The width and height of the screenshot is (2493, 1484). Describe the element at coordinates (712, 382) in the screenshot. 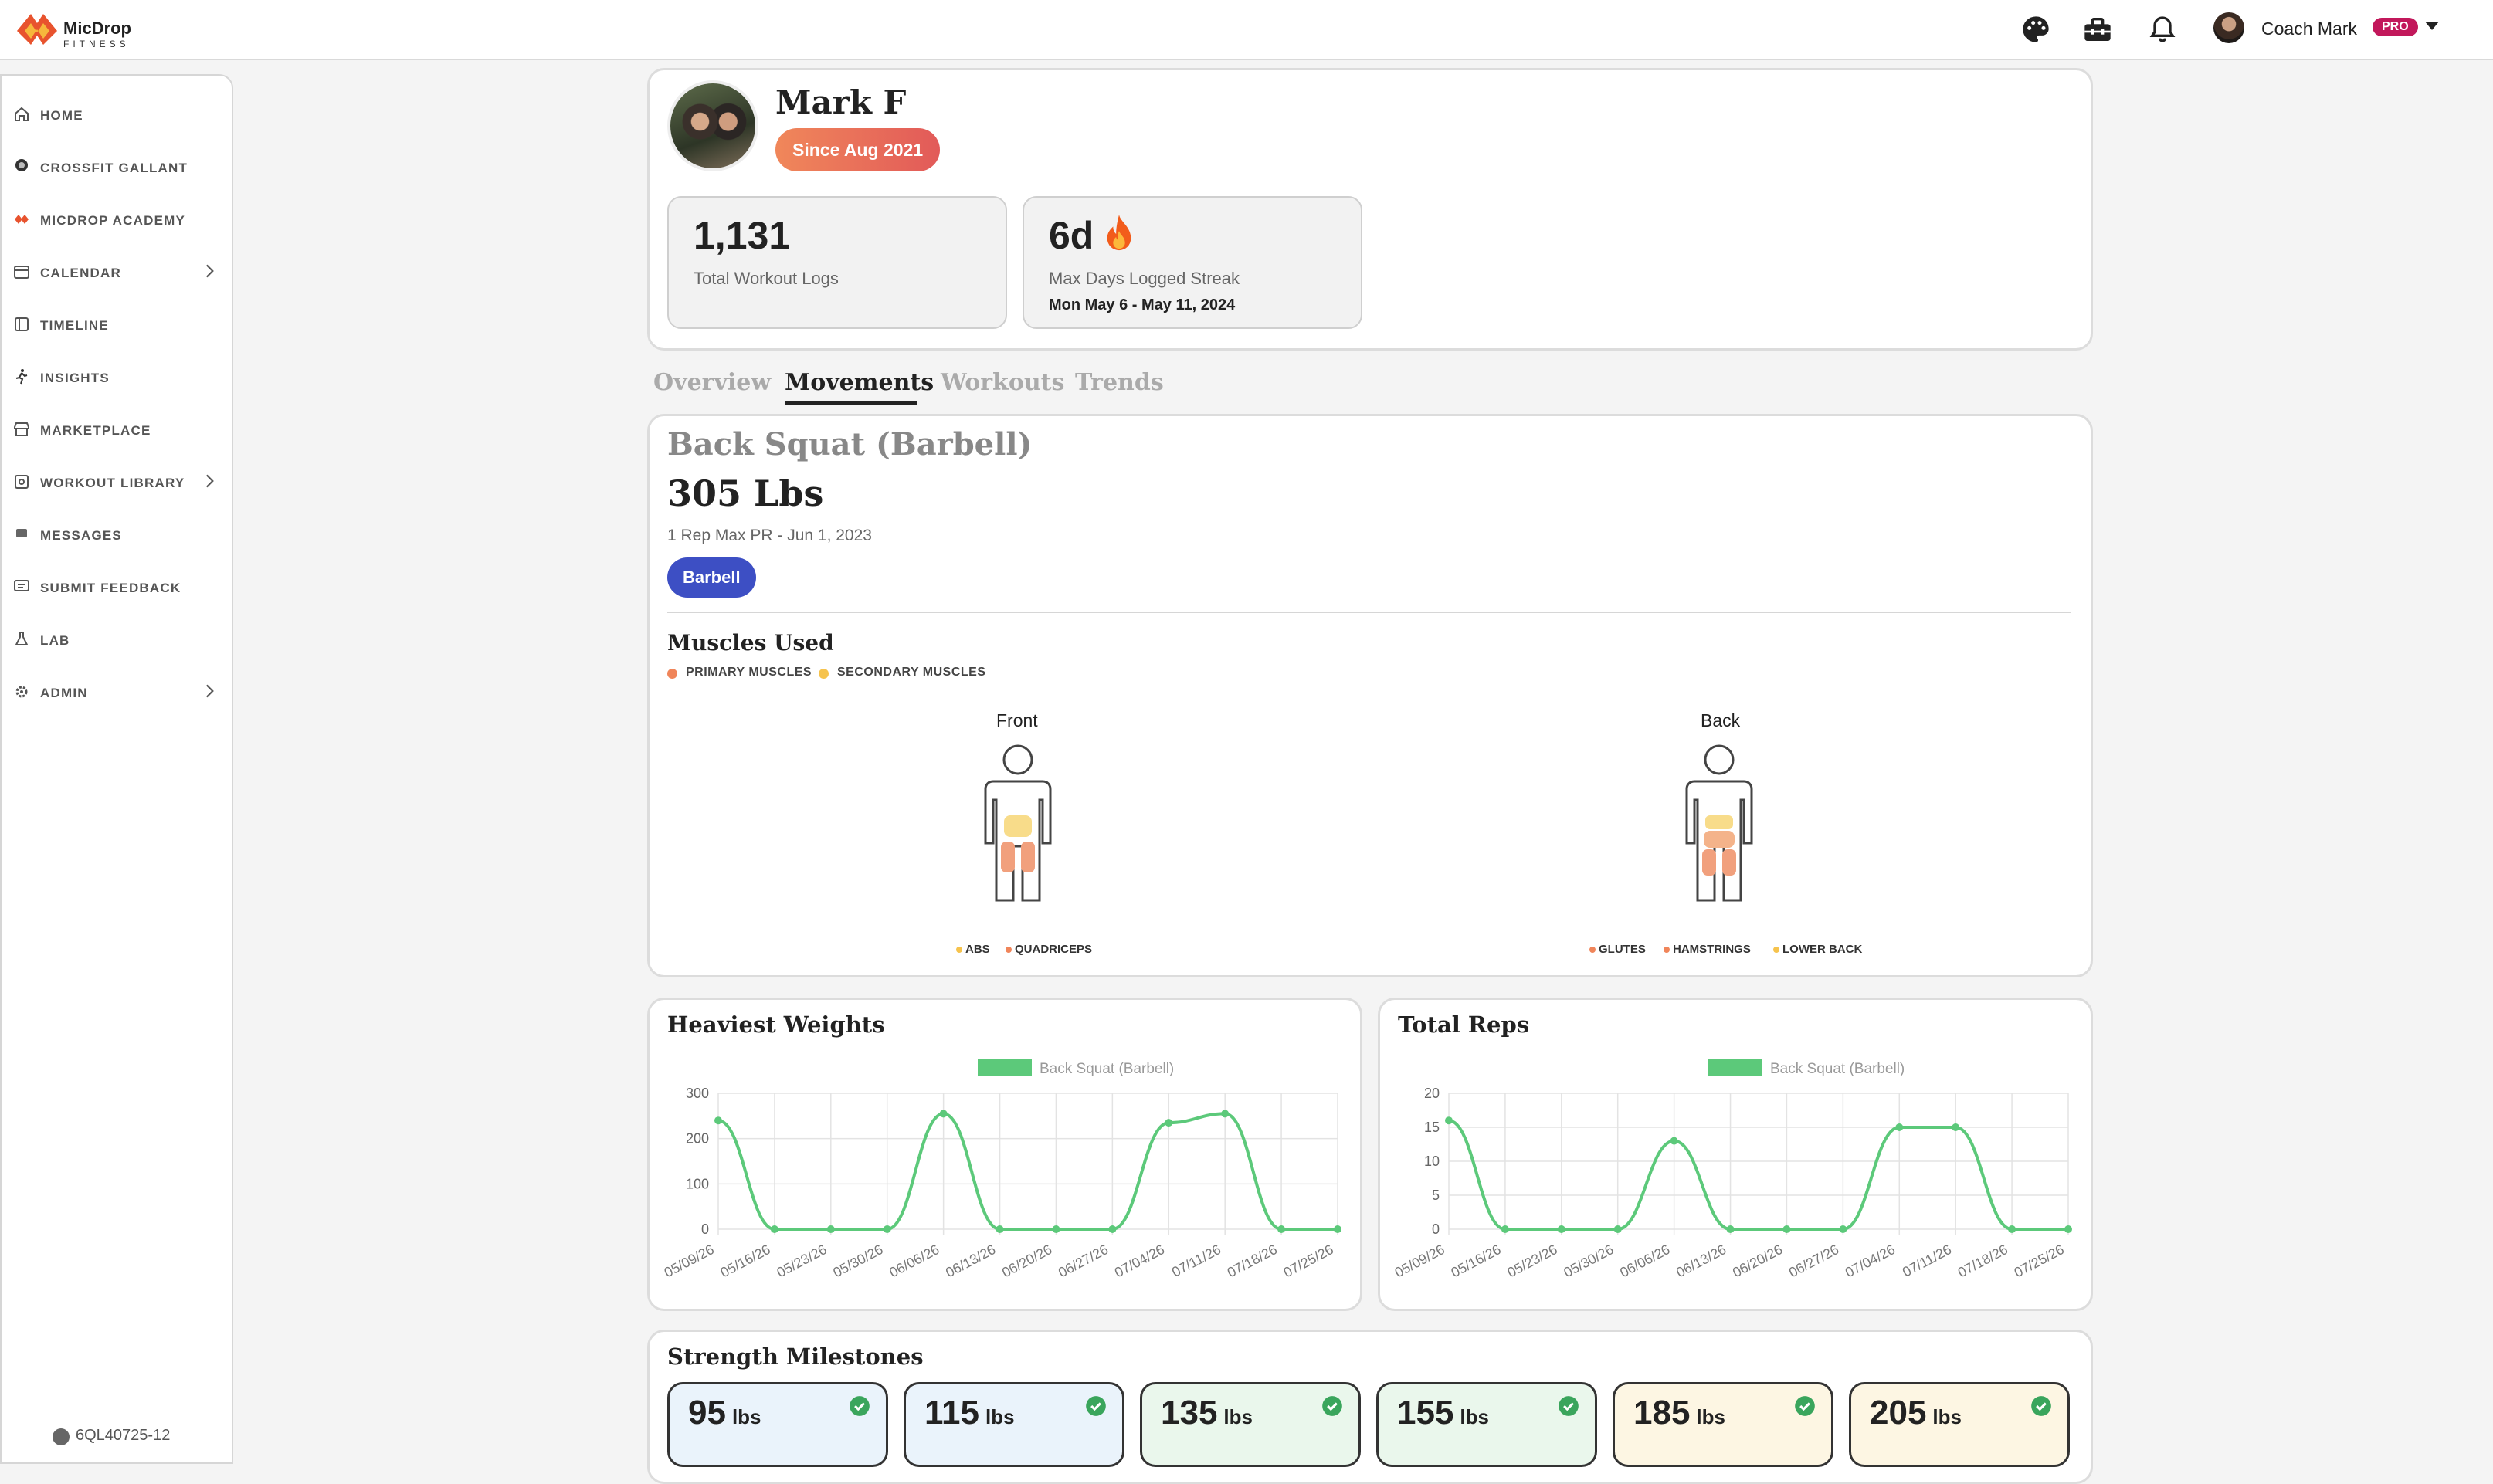

I see `tab-overview: Overview` at that location.